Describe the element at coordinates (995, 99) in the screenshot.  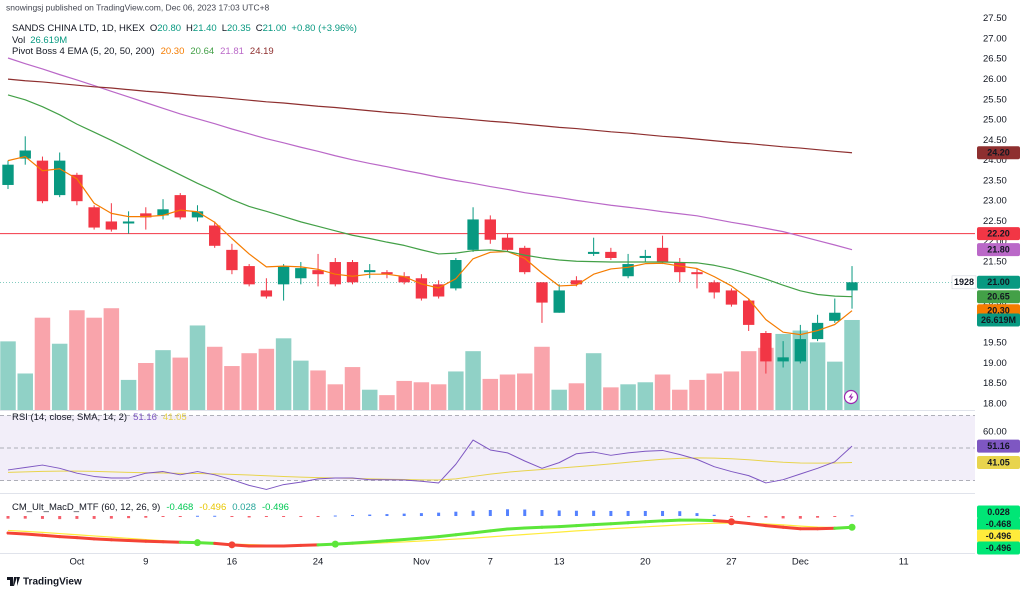
I see `y-tick-label: 25.50` at that location.